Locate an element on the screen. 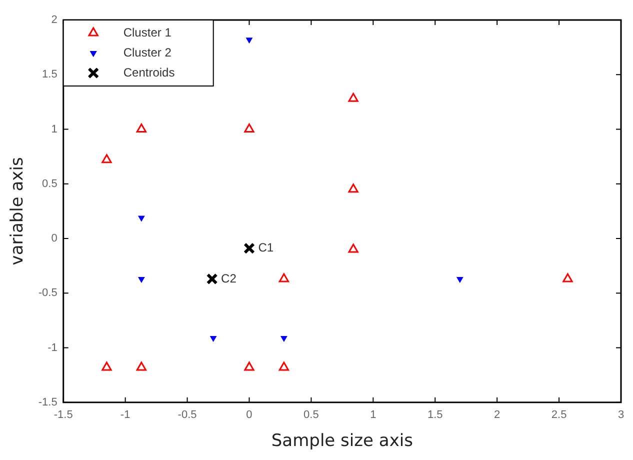  x-tick-label: -0.5 is located at coordinates (187, 415).